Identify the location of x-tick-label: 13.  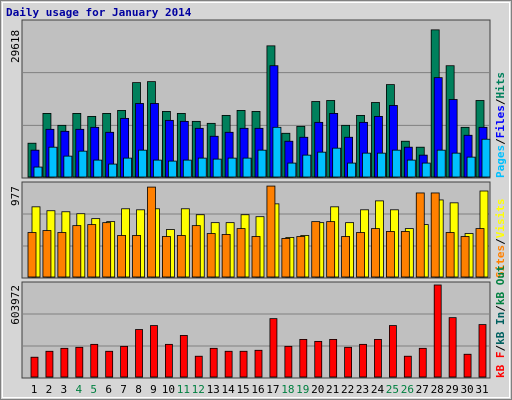
(213, 389).